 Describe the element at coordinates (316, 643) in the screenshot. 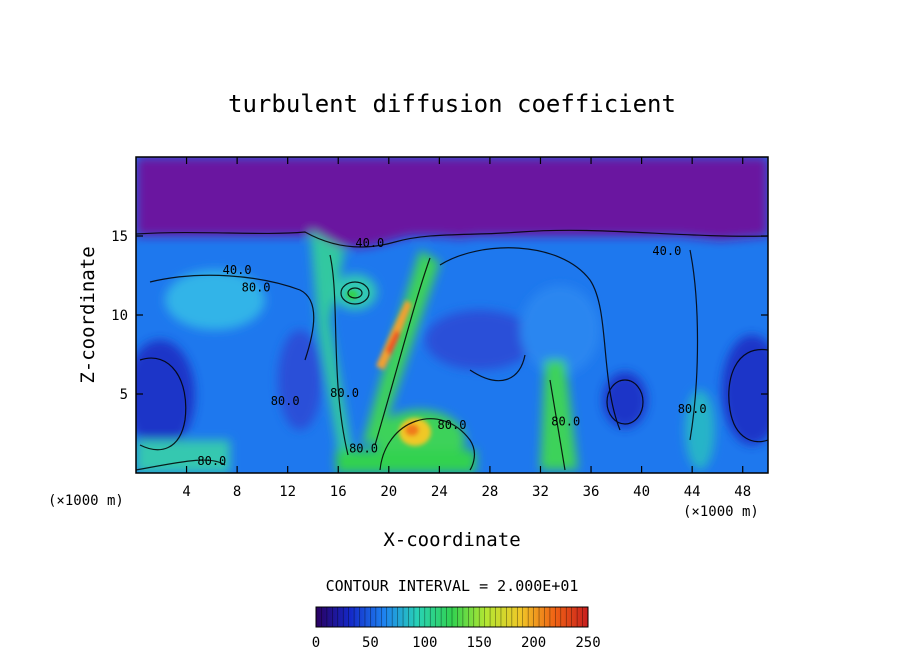

I see `colorbar-tick-label: 0` at that location.